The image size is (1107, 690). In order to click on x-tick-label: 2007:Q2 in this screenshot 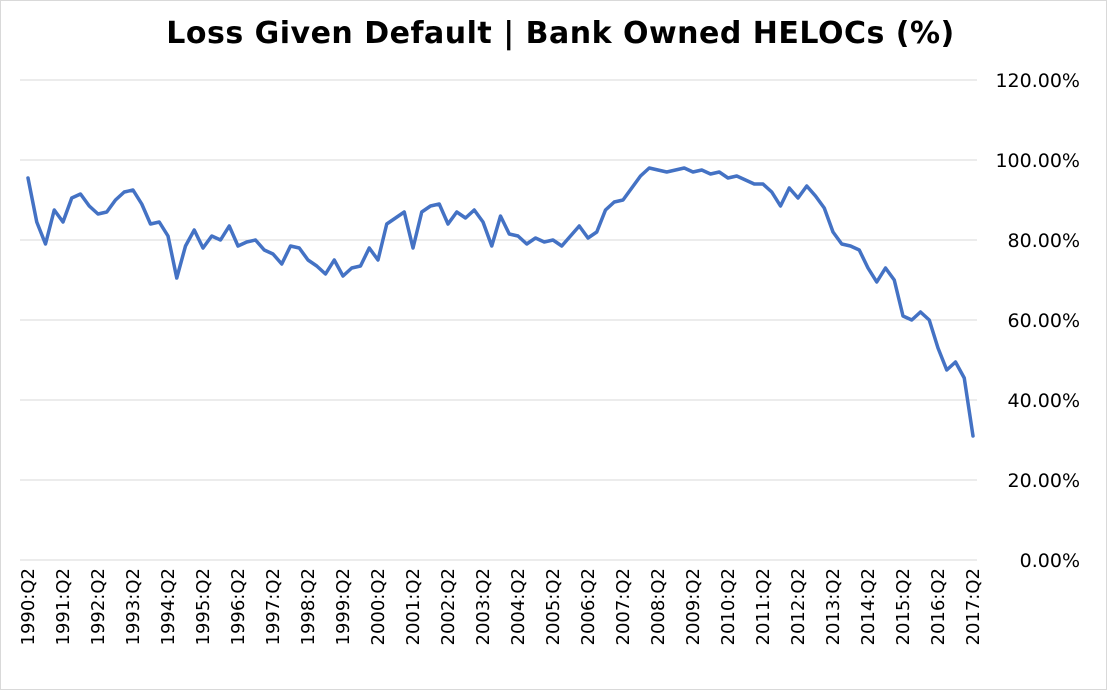, I will do `click(623, 607)`.